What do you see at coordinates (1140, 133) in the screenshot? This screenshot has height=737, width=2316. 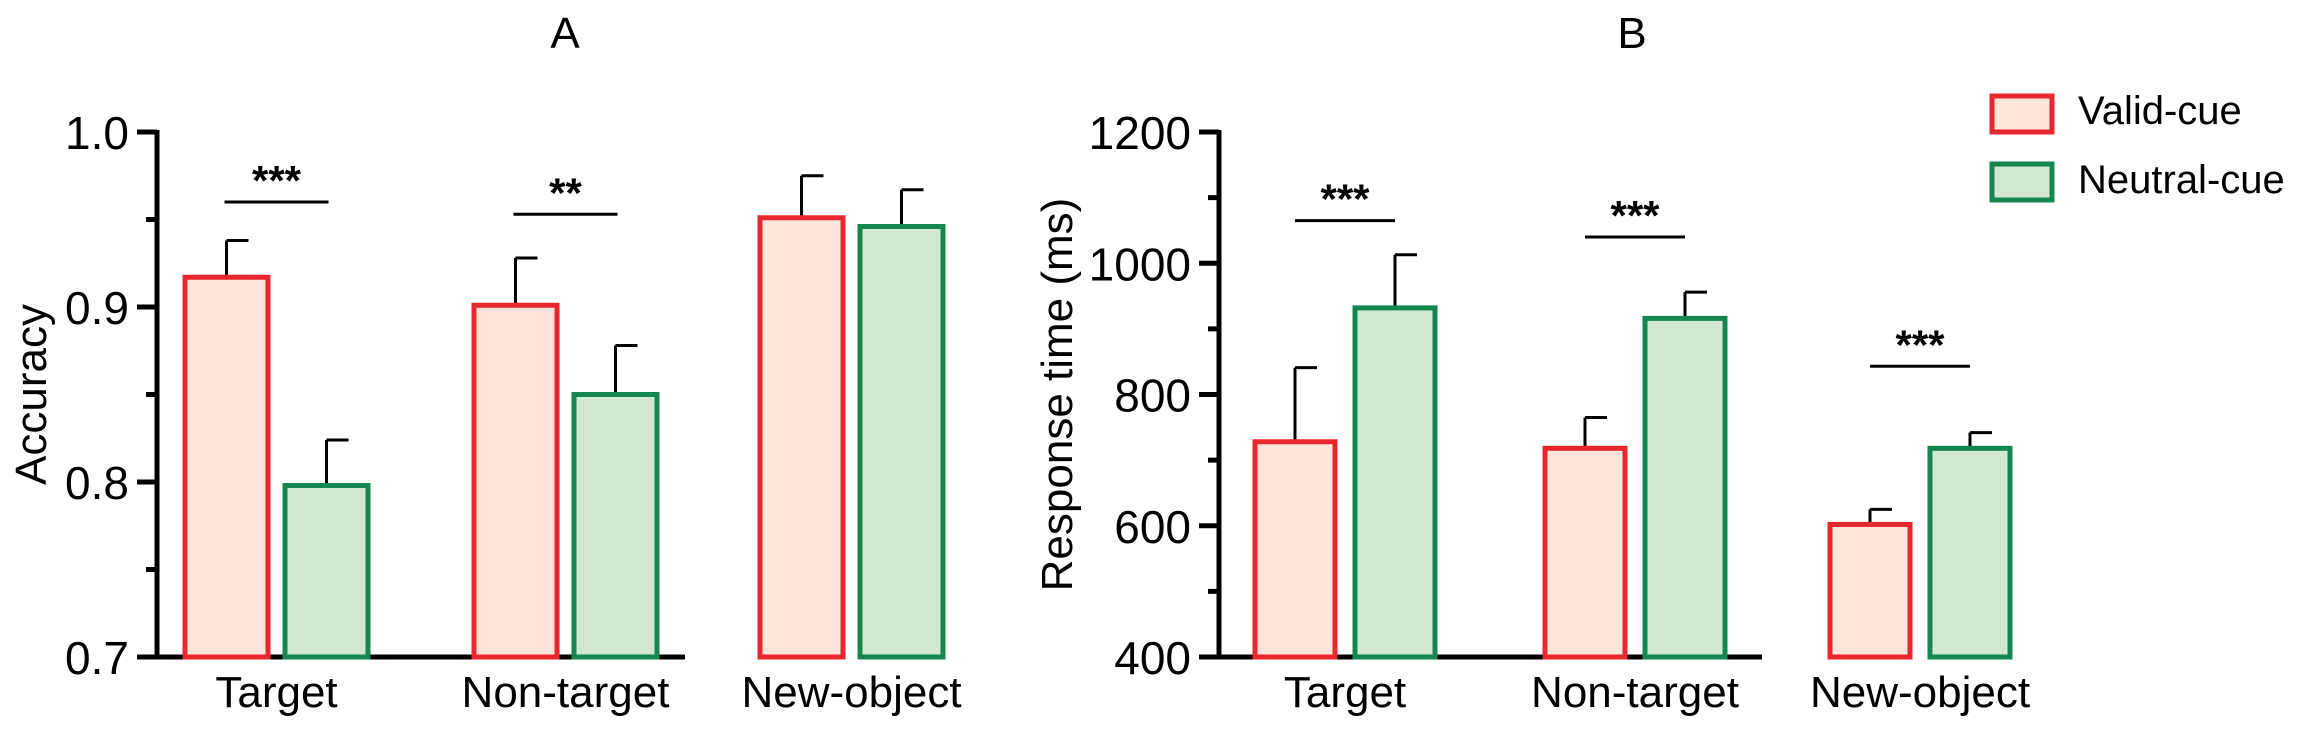 I see `y-tick-label: 1200` at bounding box center [1140, 133].